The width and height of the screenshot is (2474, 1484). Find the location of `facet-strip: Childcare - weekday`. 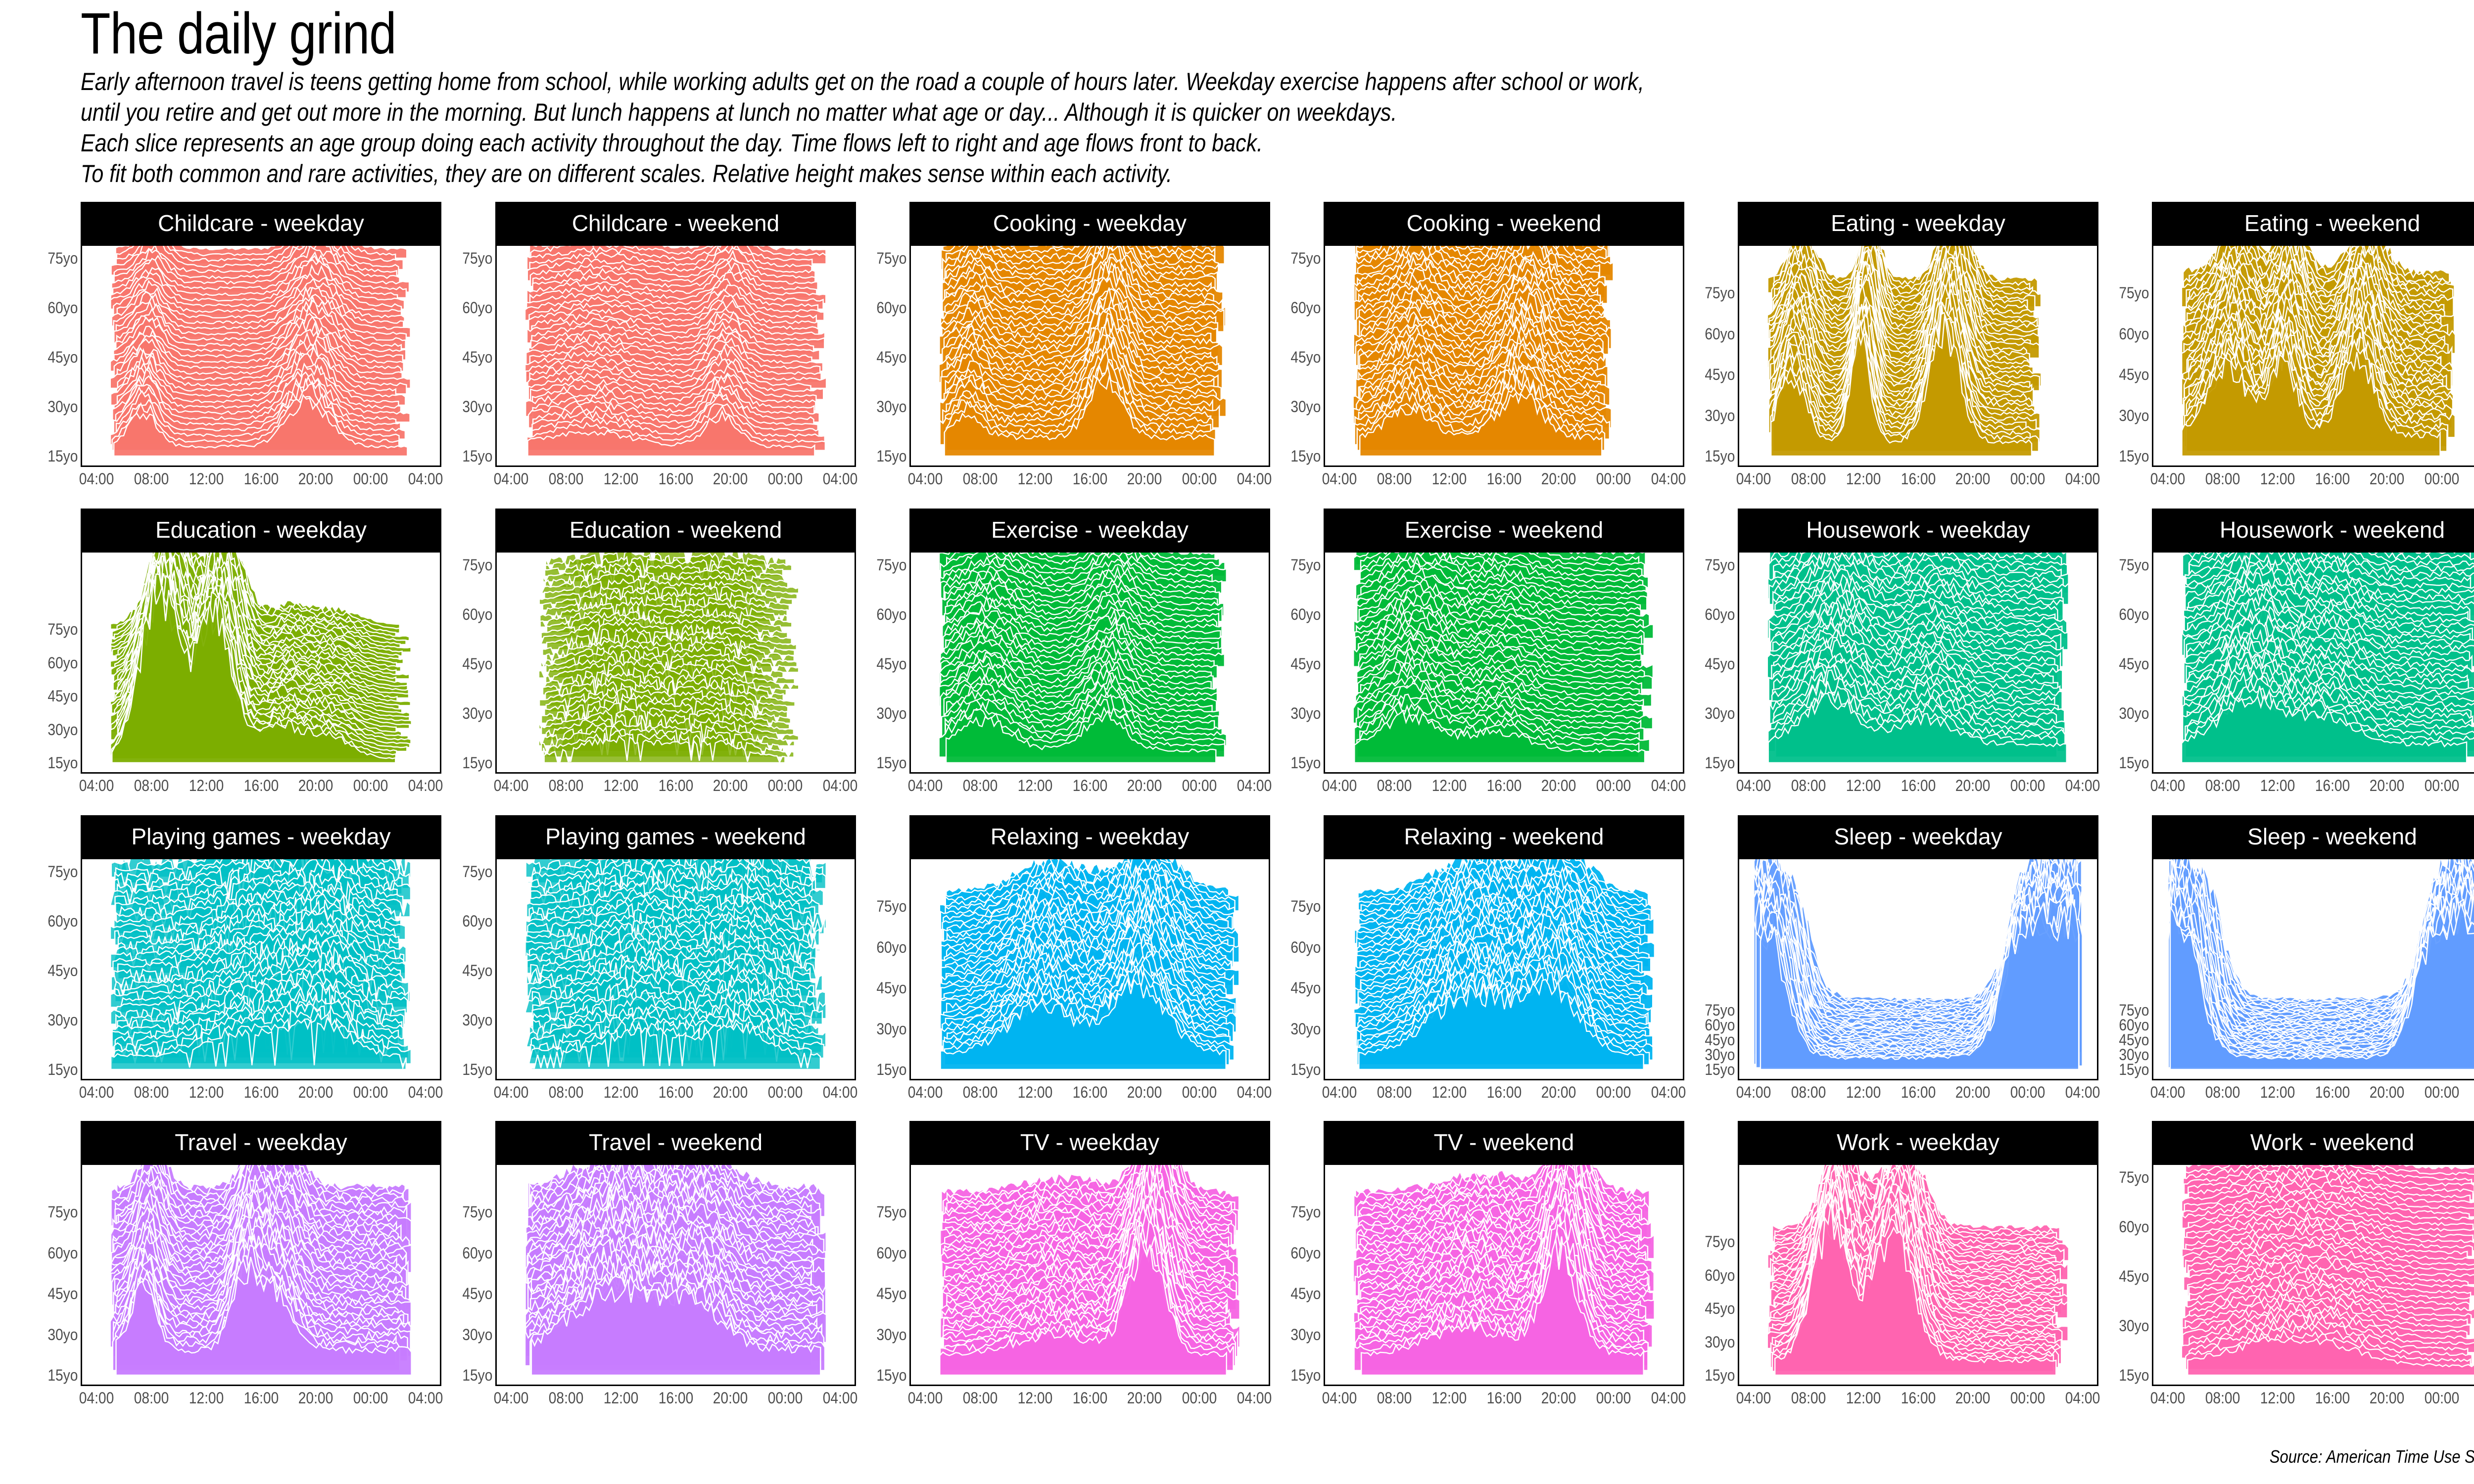

facet-strip: Childcare - weekday is located at coordinates (261, 223).